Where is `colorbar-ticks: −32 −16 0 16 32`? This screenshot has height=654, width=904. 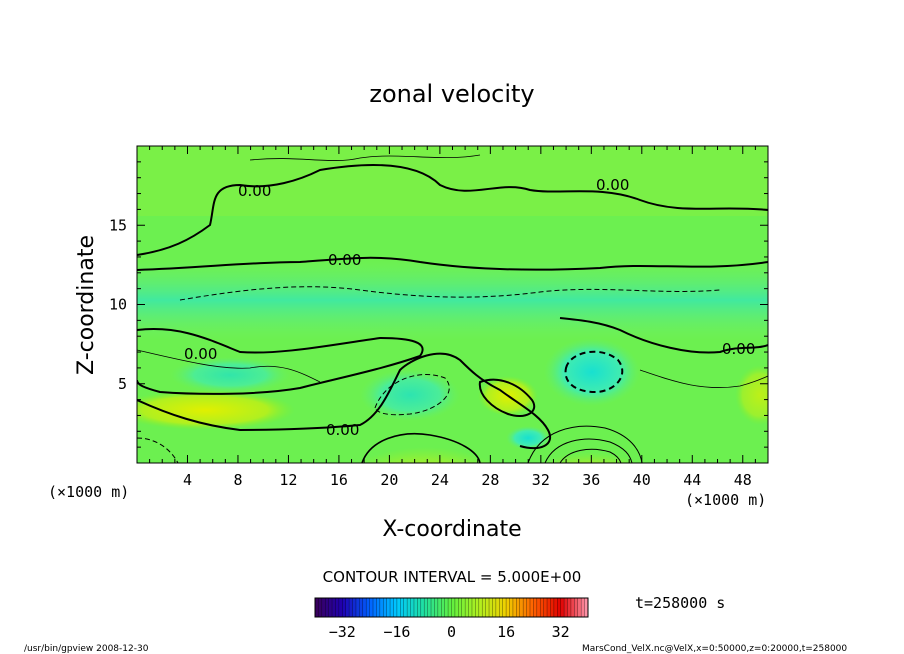 colorbar-ticks: −32 −16 0 16 32 is located at coordinates (449, 632).